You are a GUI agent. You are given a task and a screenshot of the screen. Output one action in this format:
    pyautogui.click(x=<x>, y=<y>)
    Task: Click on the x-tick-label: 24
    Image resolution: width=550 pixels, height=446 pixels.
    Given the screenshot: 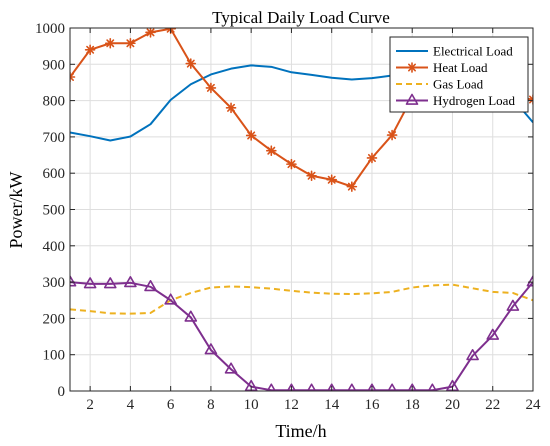 What is the action you would take?
    pyautogui.click(x=534, y=405)
    